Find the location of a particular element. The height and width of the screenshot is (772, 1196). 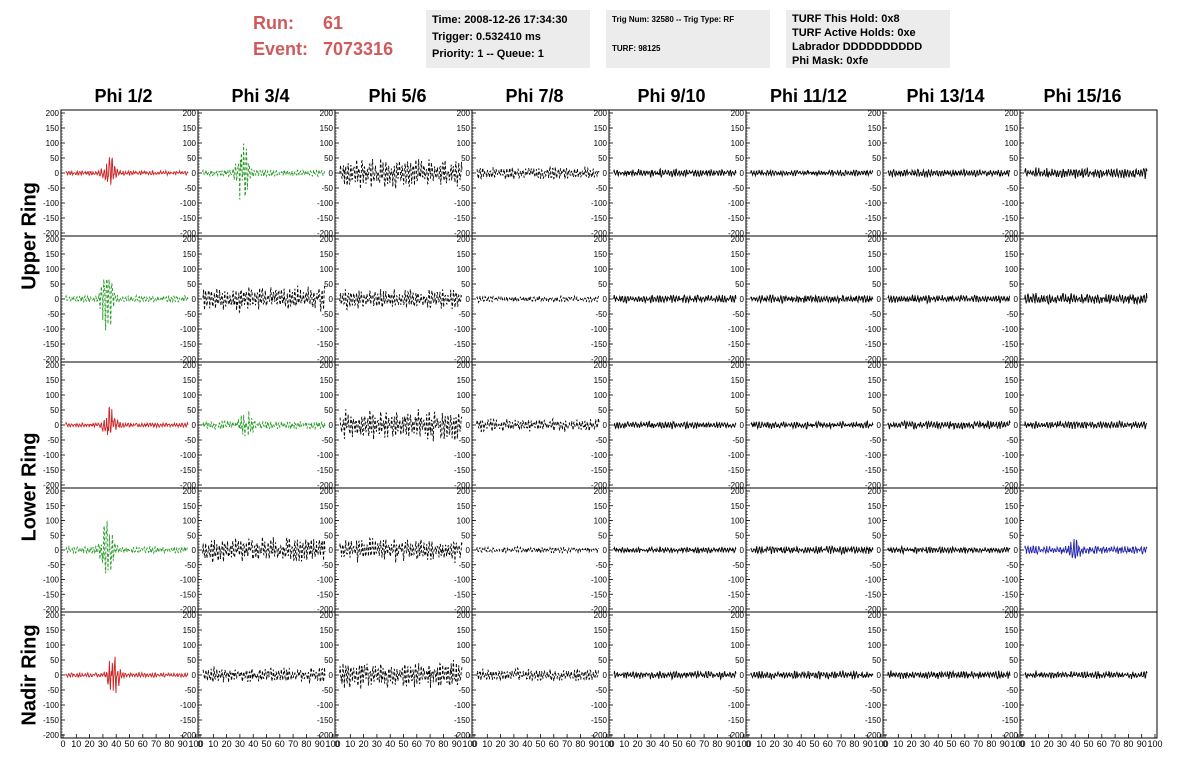

panel-frame is located at coordinates (403, 675).